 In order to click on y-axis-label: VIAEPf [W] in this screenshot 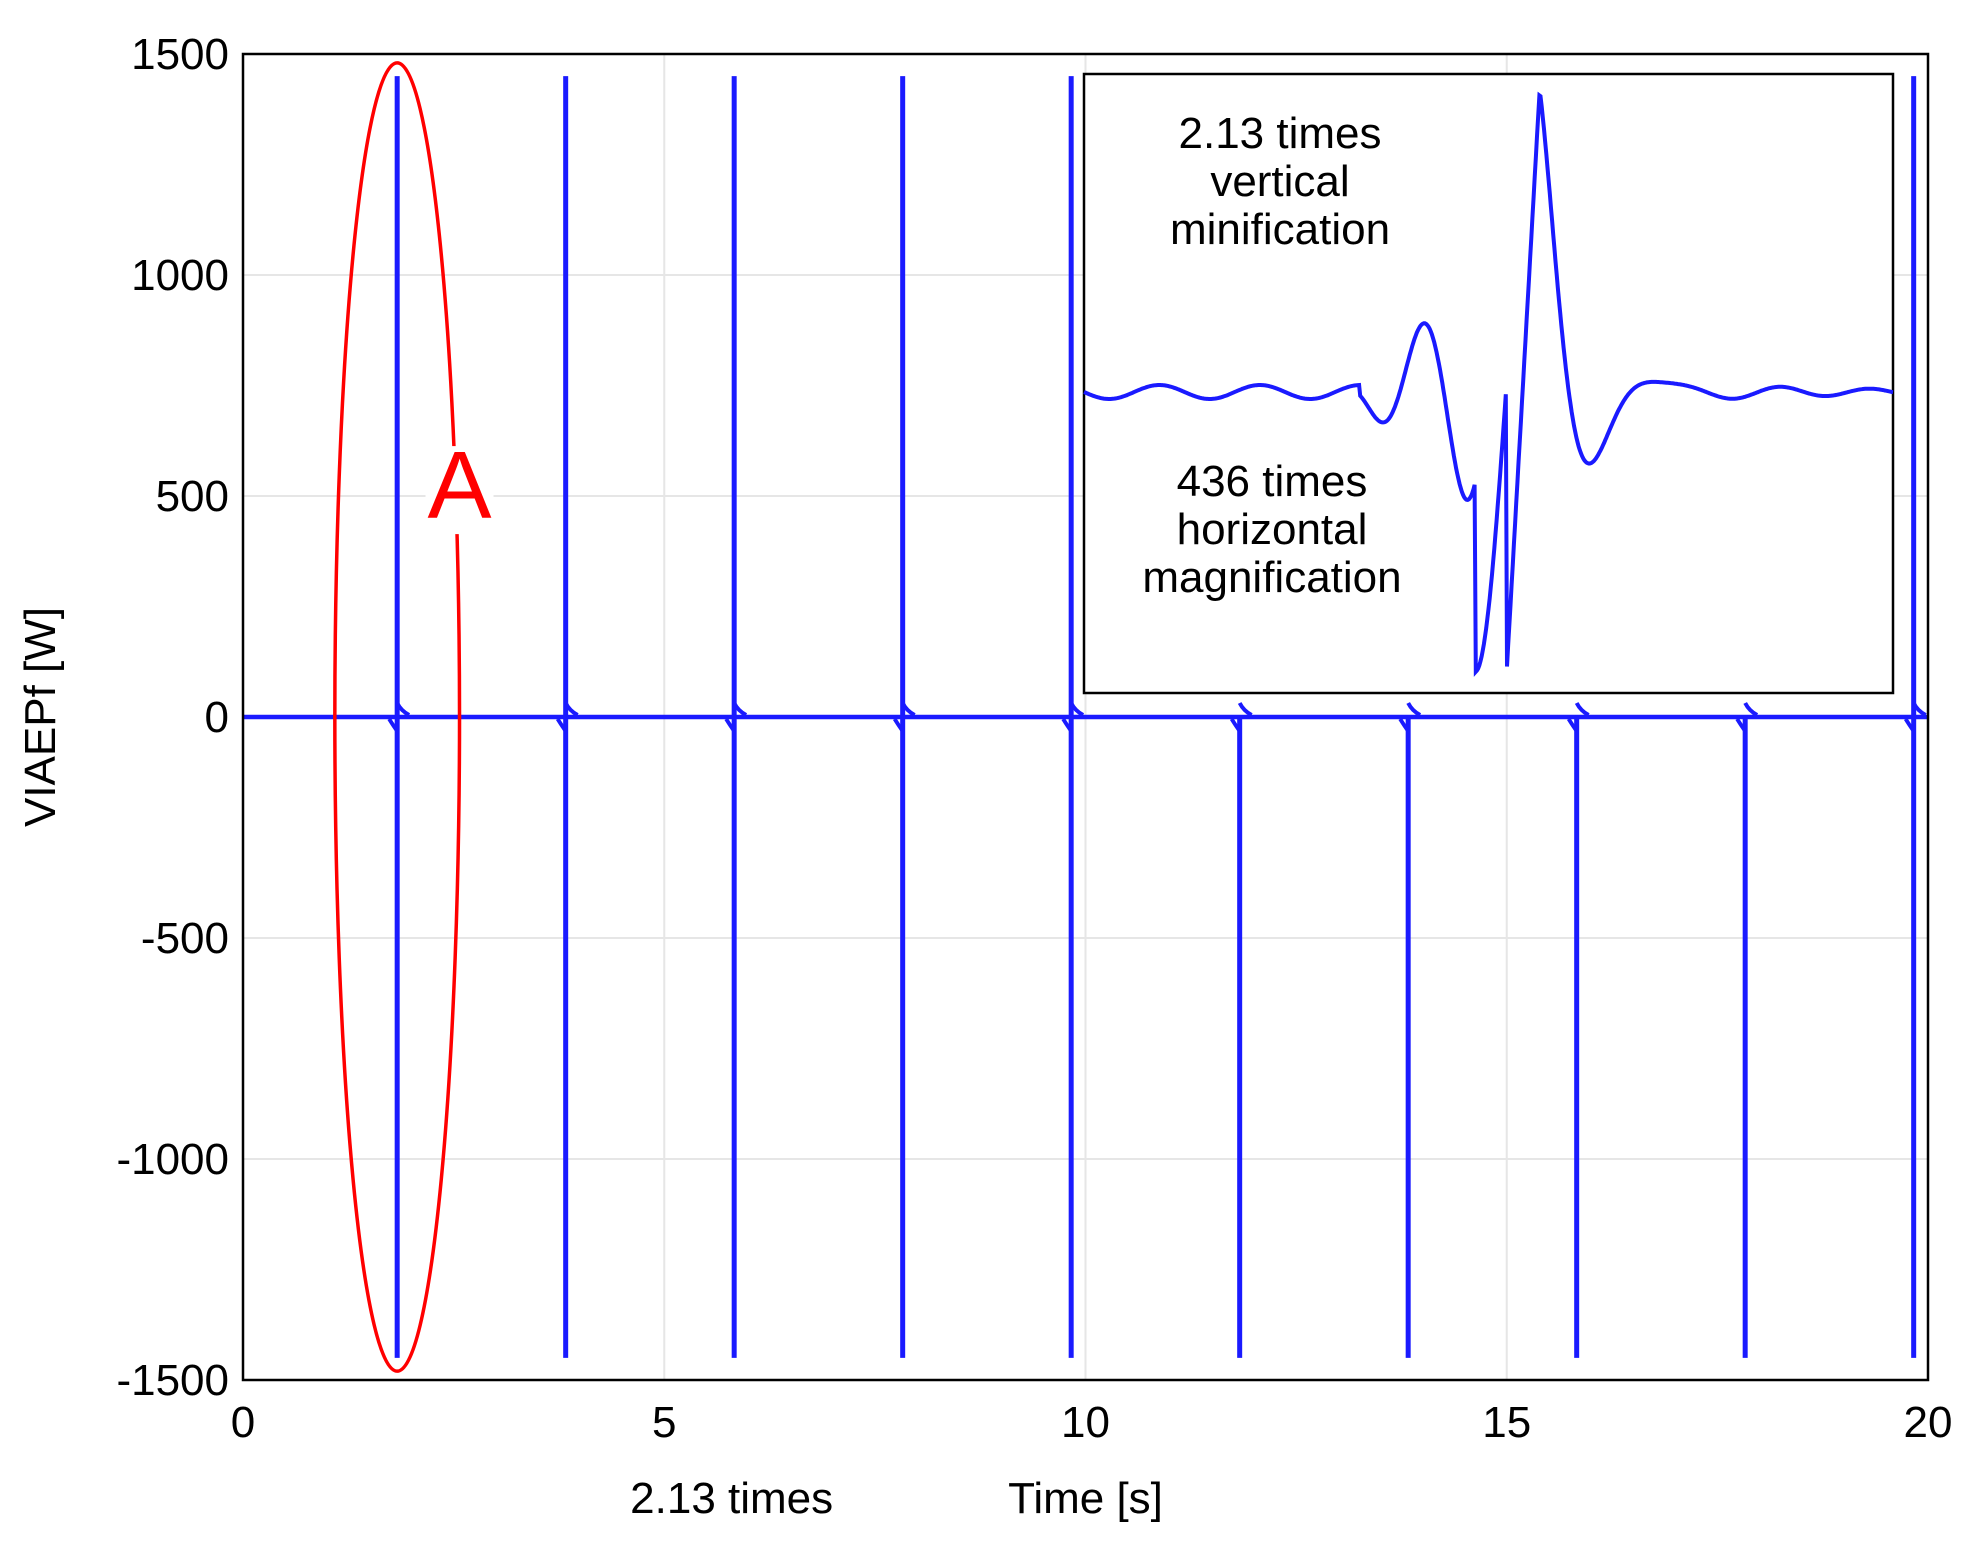, I will do `click(40, 717)`.